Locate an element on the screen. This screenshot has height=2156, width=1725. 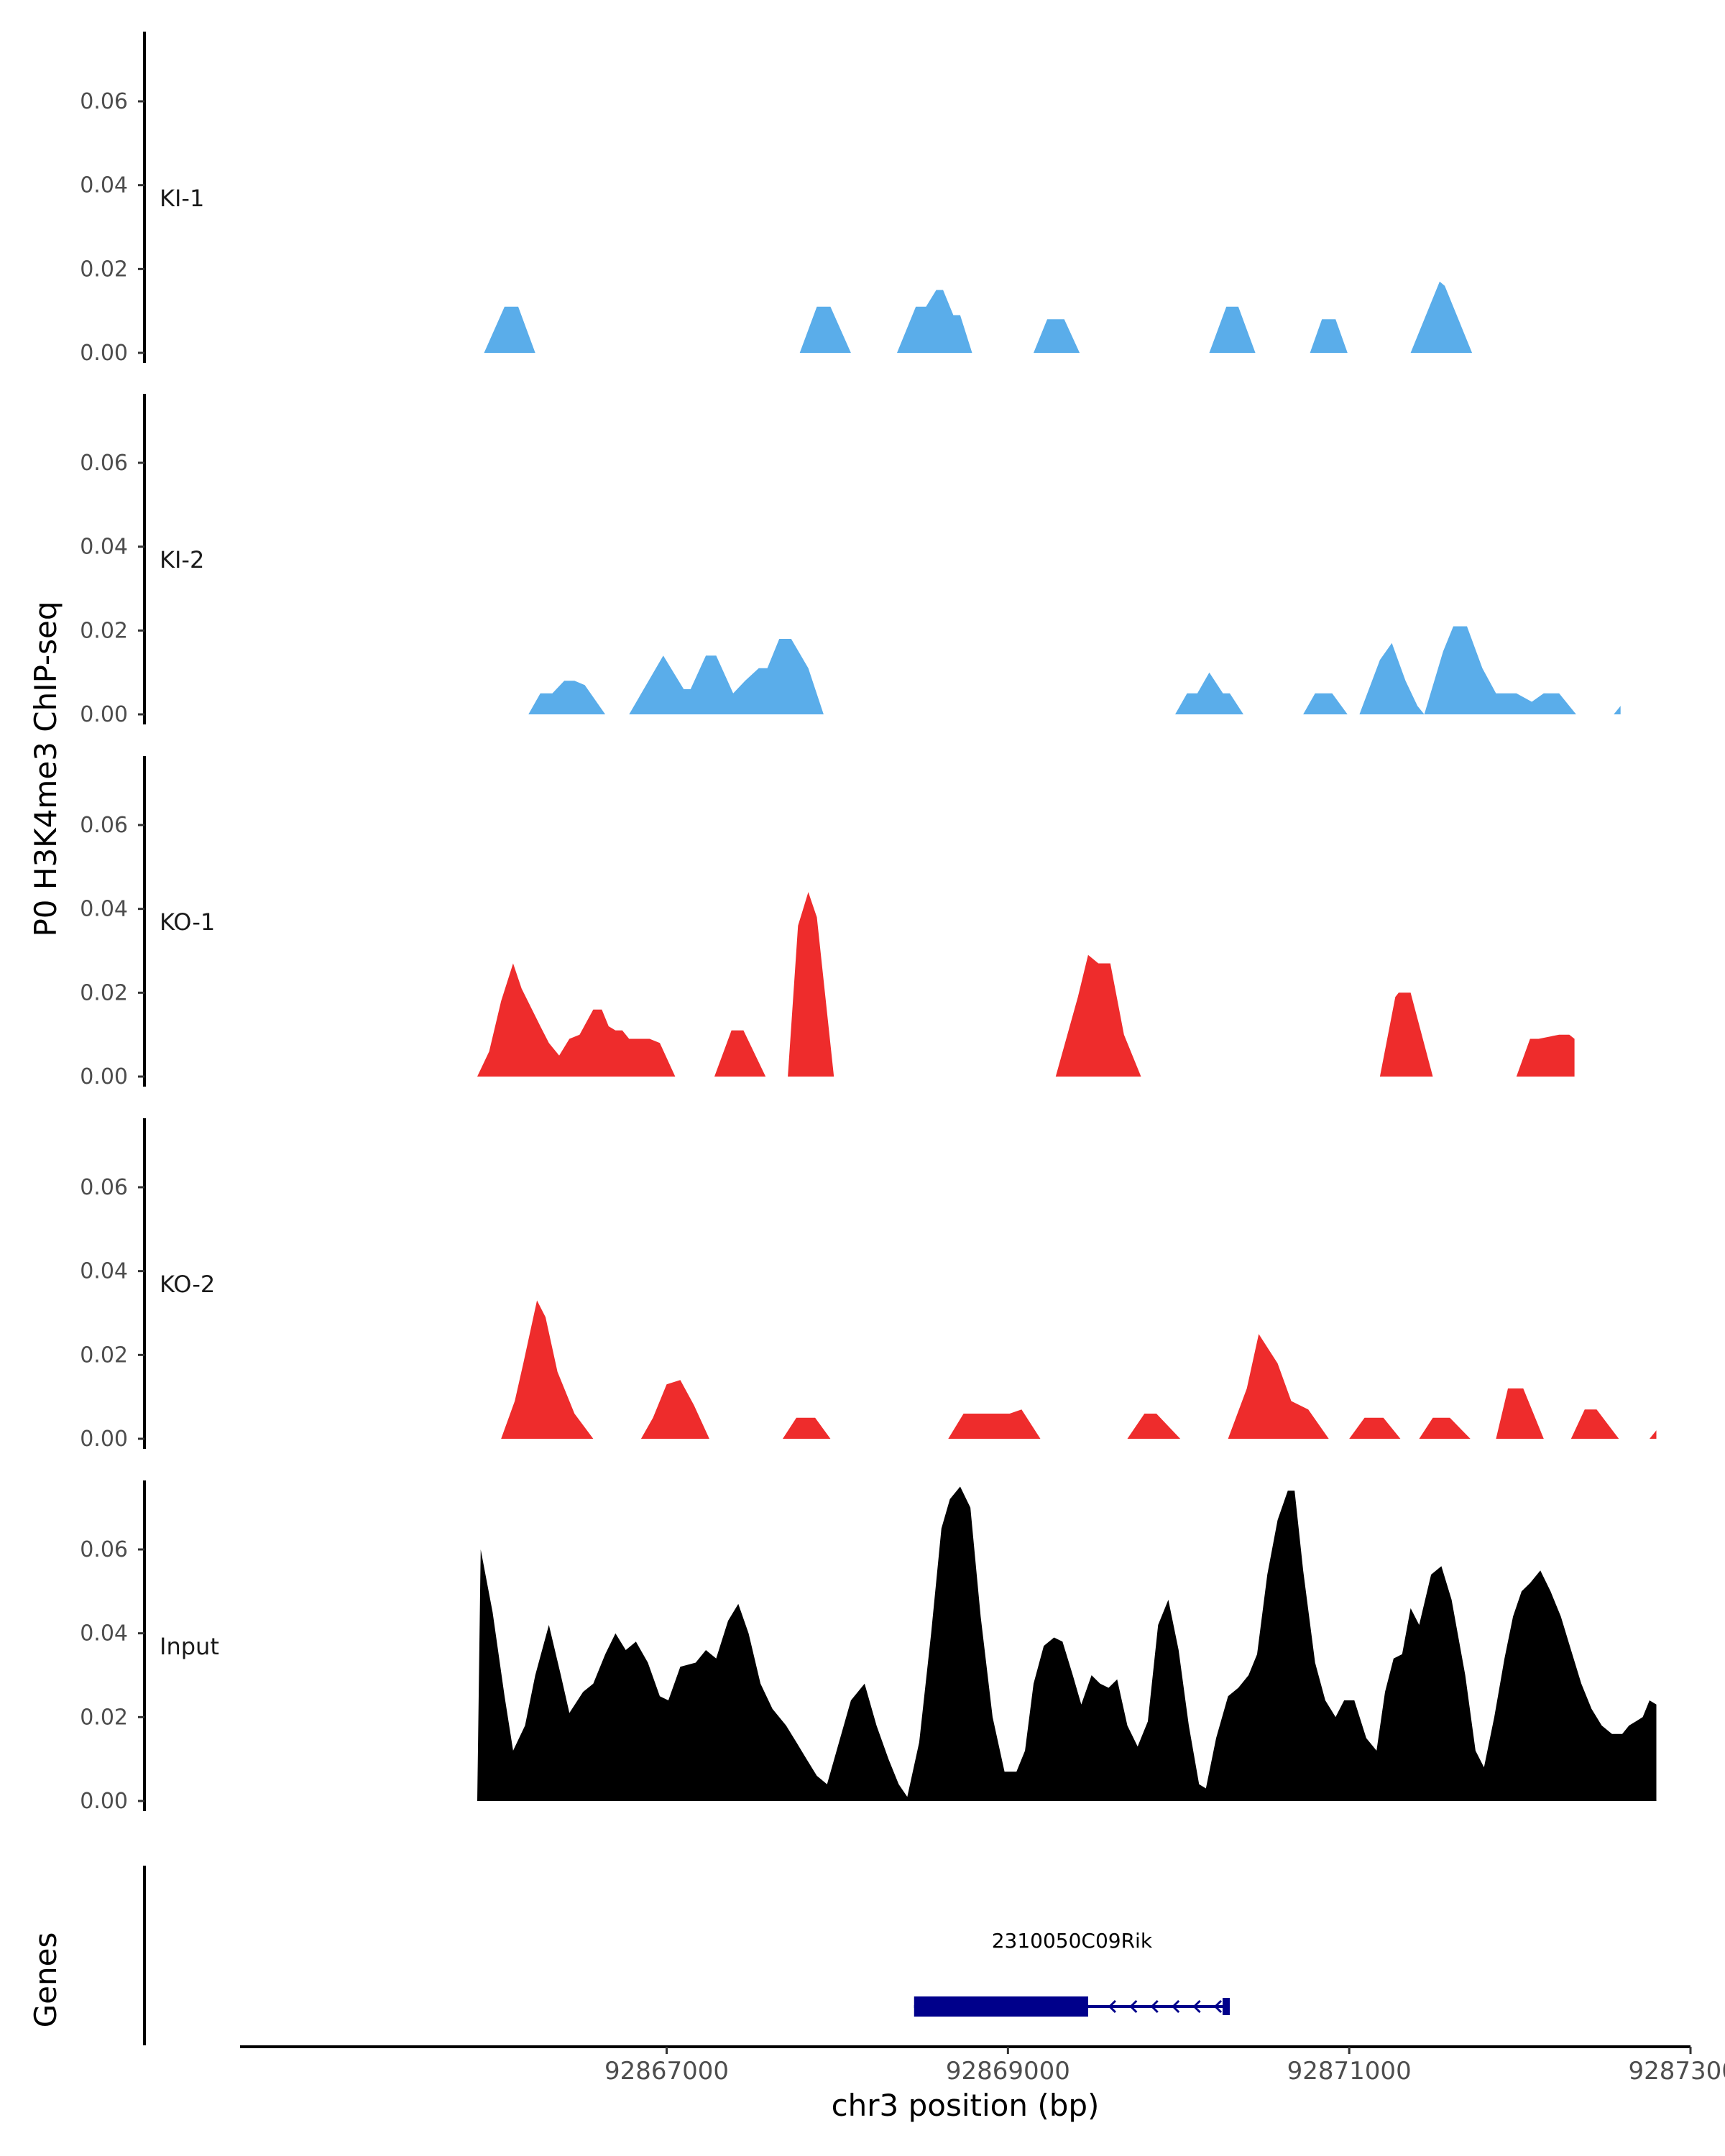
gene-name-label: 2310050C09Rik is located at coordinates (1072, 1941).